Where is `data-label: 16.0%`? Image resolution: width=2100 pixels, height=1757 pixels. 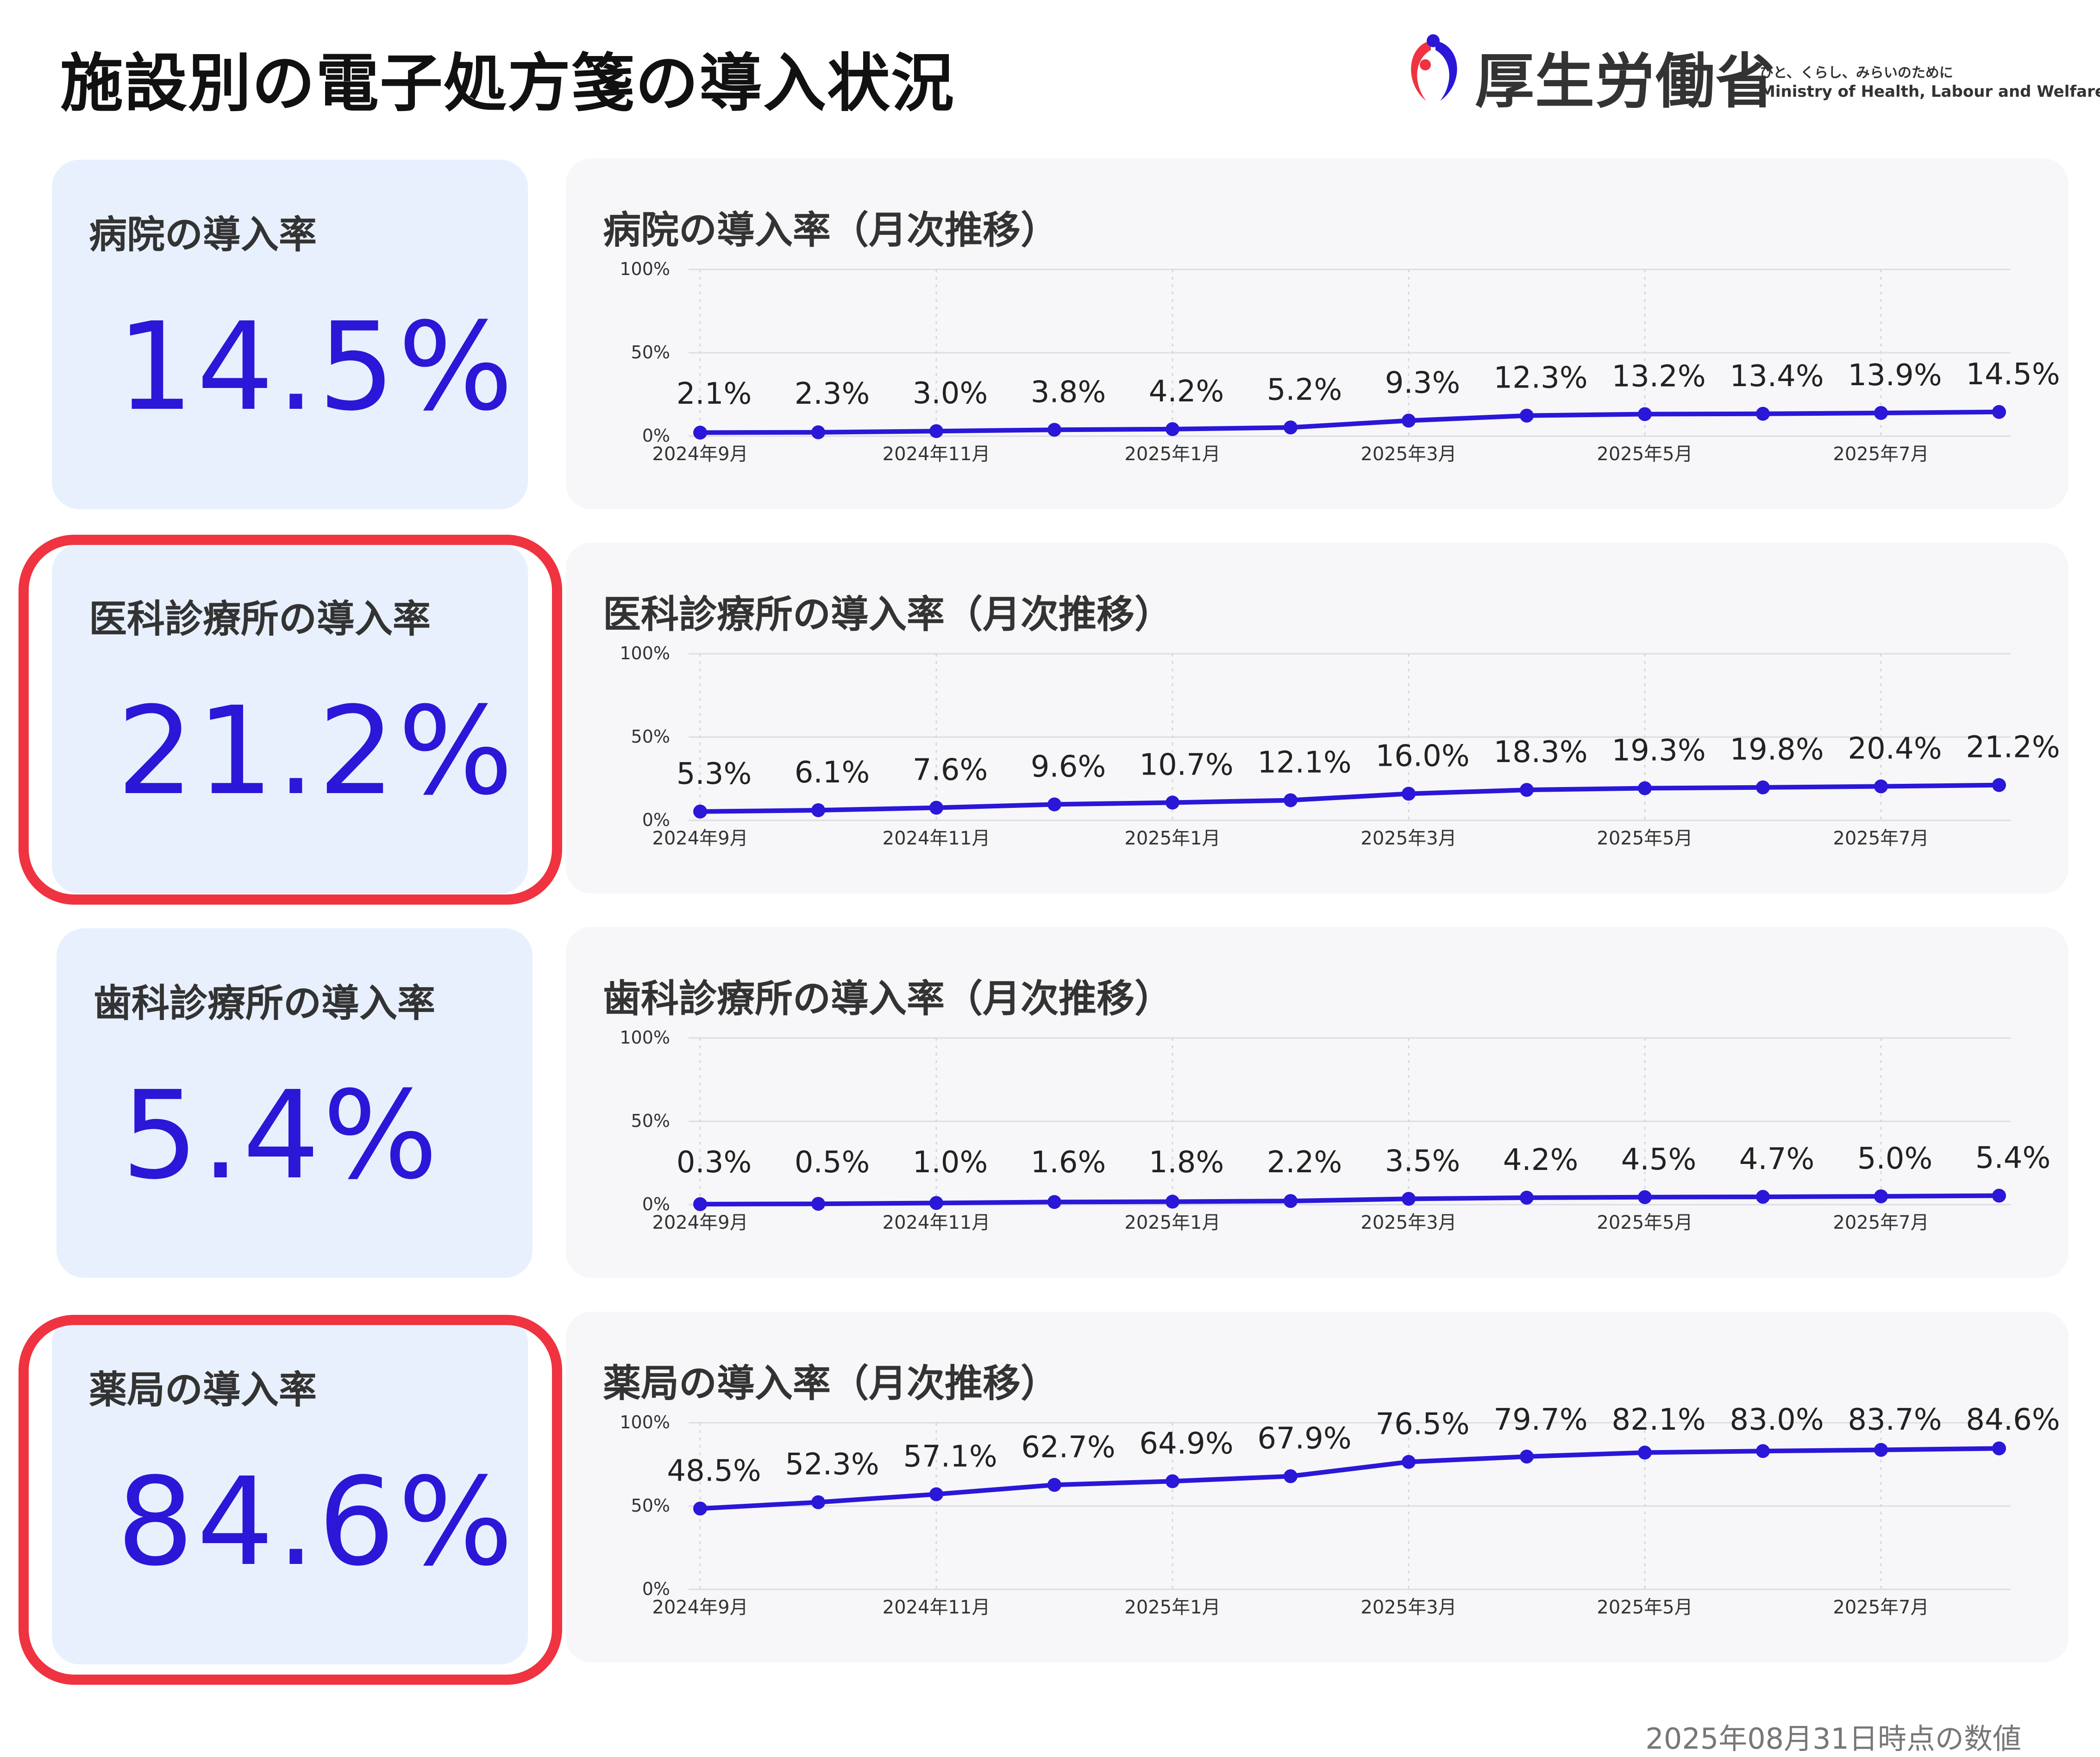 data-label: 16.0% is located at coordinates (1422, 756).